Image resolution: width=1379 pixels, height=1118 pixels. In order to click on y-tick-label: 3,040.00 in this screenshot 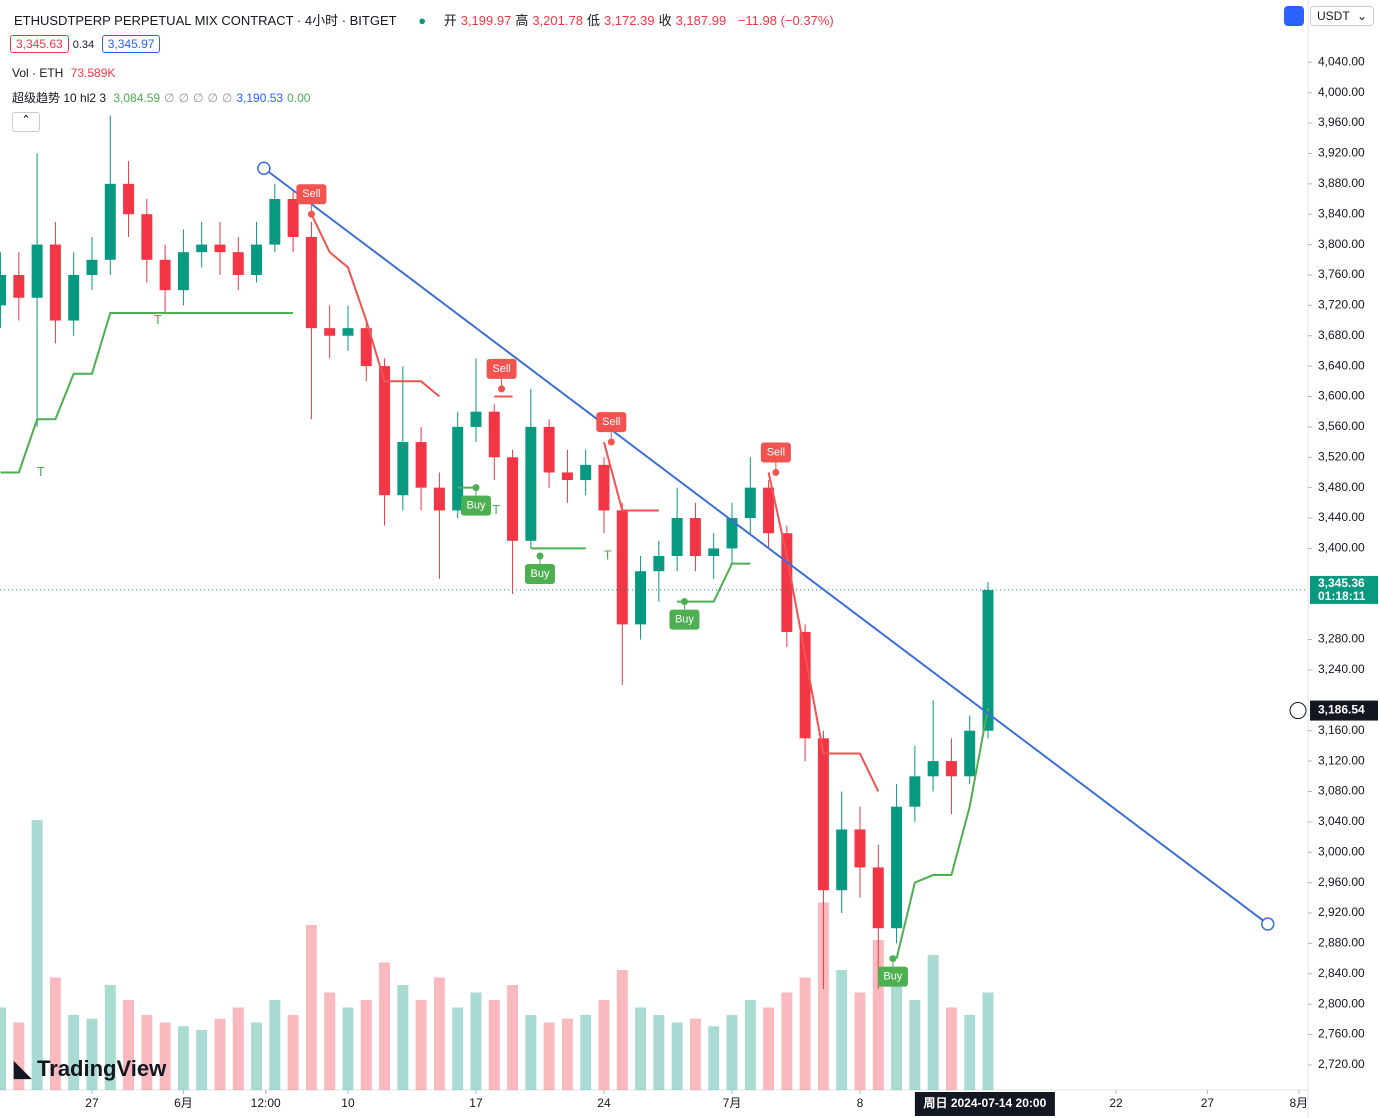, I will do `click(1341, 821)`.